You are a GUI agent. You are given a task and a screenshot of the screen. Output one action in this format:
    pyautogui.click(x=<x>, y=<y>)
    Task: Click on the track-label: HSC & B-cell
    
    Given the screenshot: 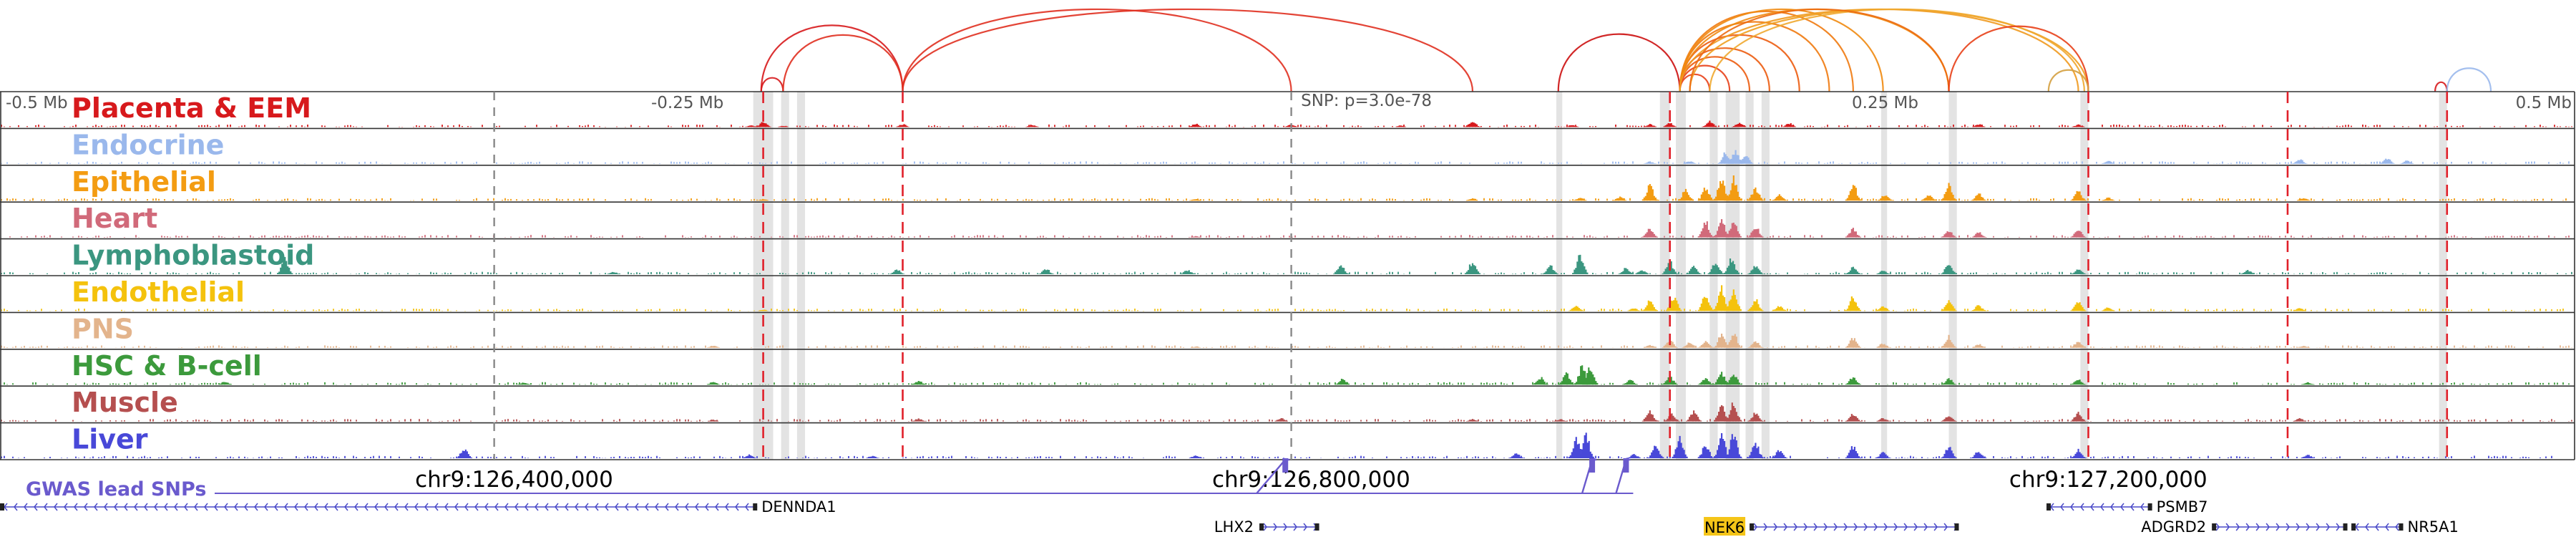 What is the action you would take?
    pyautogui.click(x=167, y=366)
    